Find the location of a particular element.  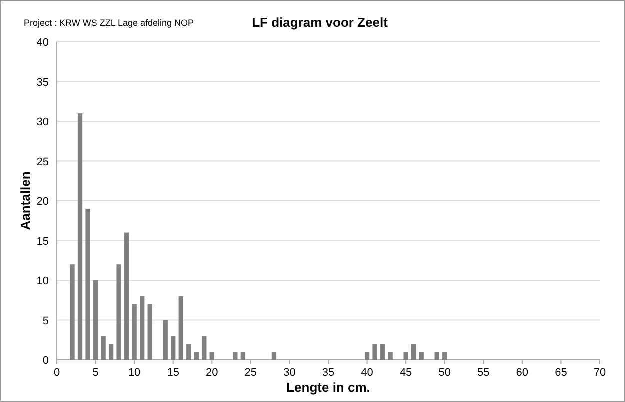

x-tick-label: 65 is located at coordinates (561, 373).